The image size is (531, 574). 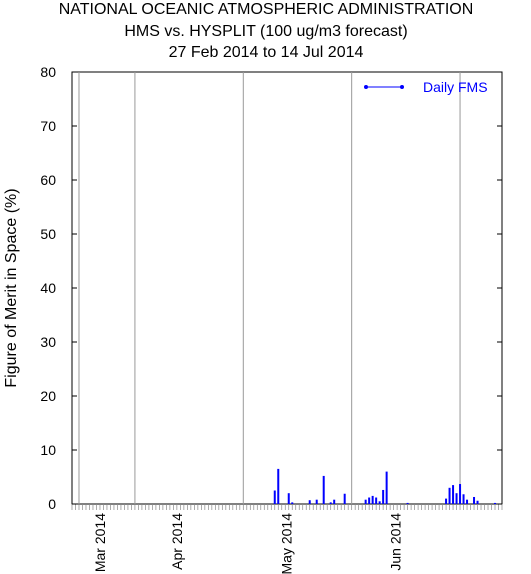 What do you see at coordinates (396, 542) in the screenshot?
I see `x-tick-label: Jun 2014` at bounding box center [396, 542].